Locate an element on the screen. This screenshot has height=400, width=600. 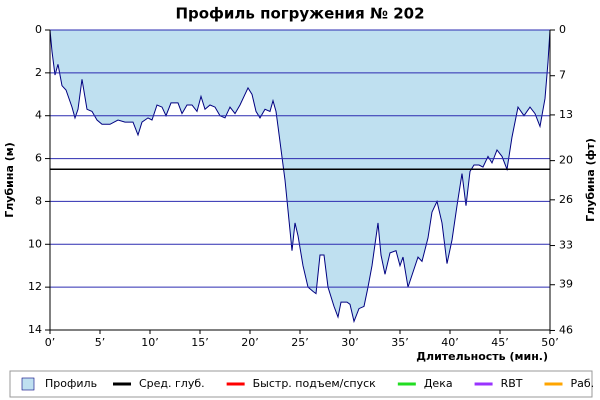
x-tick-label: 10’ is located at coordinates (150, 342).